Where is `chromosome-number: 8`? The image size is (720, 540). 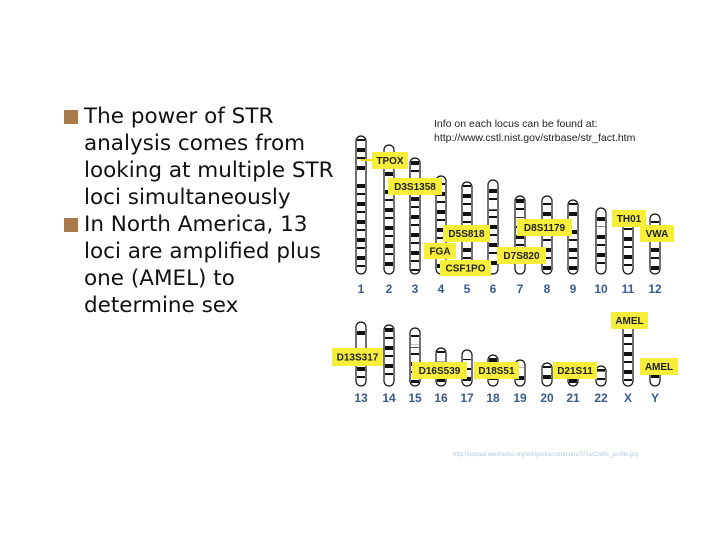 chromosome-number: 8 is located at coordinates (547, 289).